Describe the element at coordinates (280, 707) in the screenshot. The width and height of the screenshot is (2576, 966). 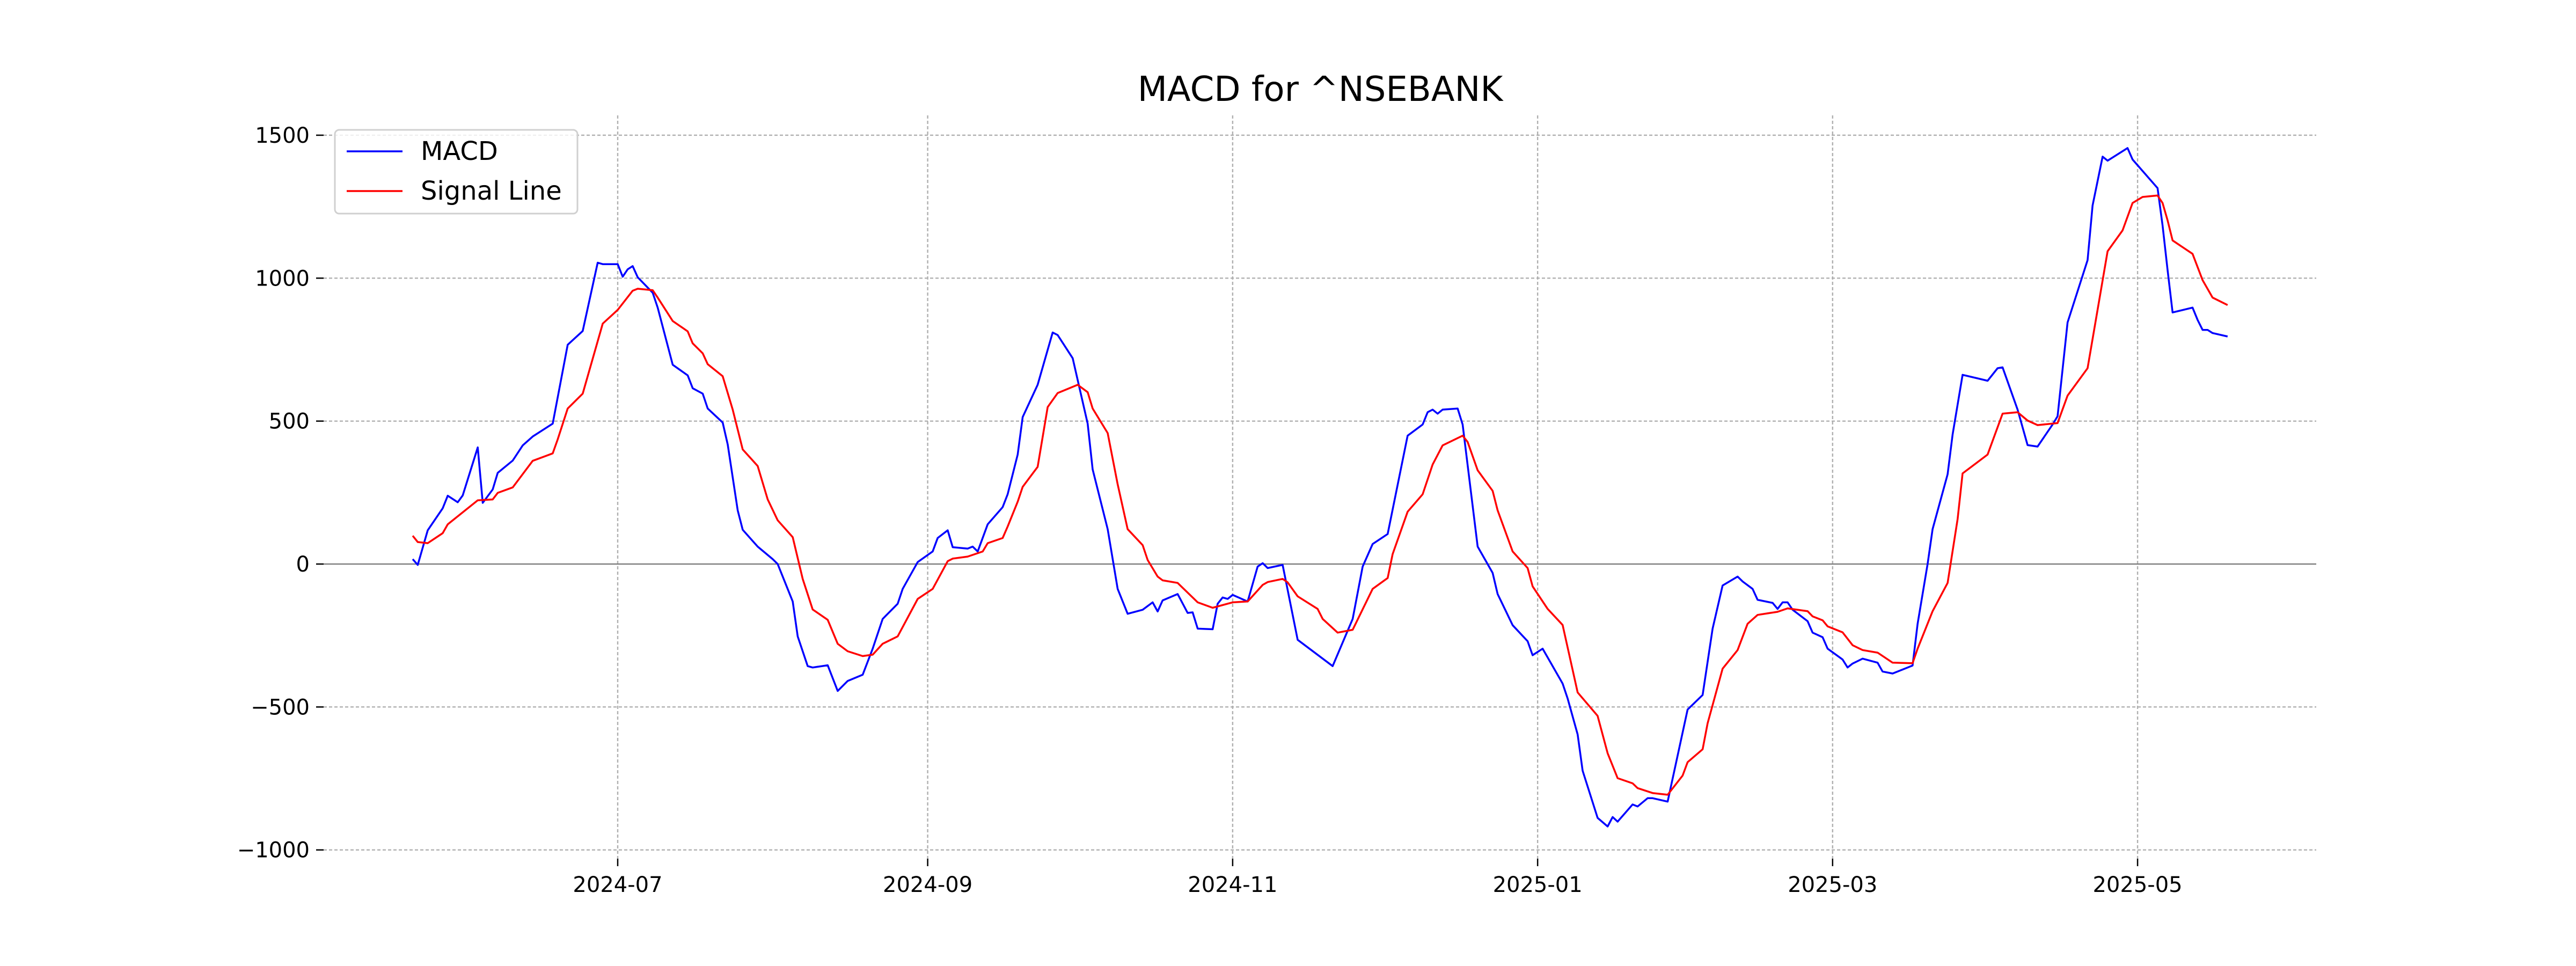
I see `y-tick-label: −500` at that location.